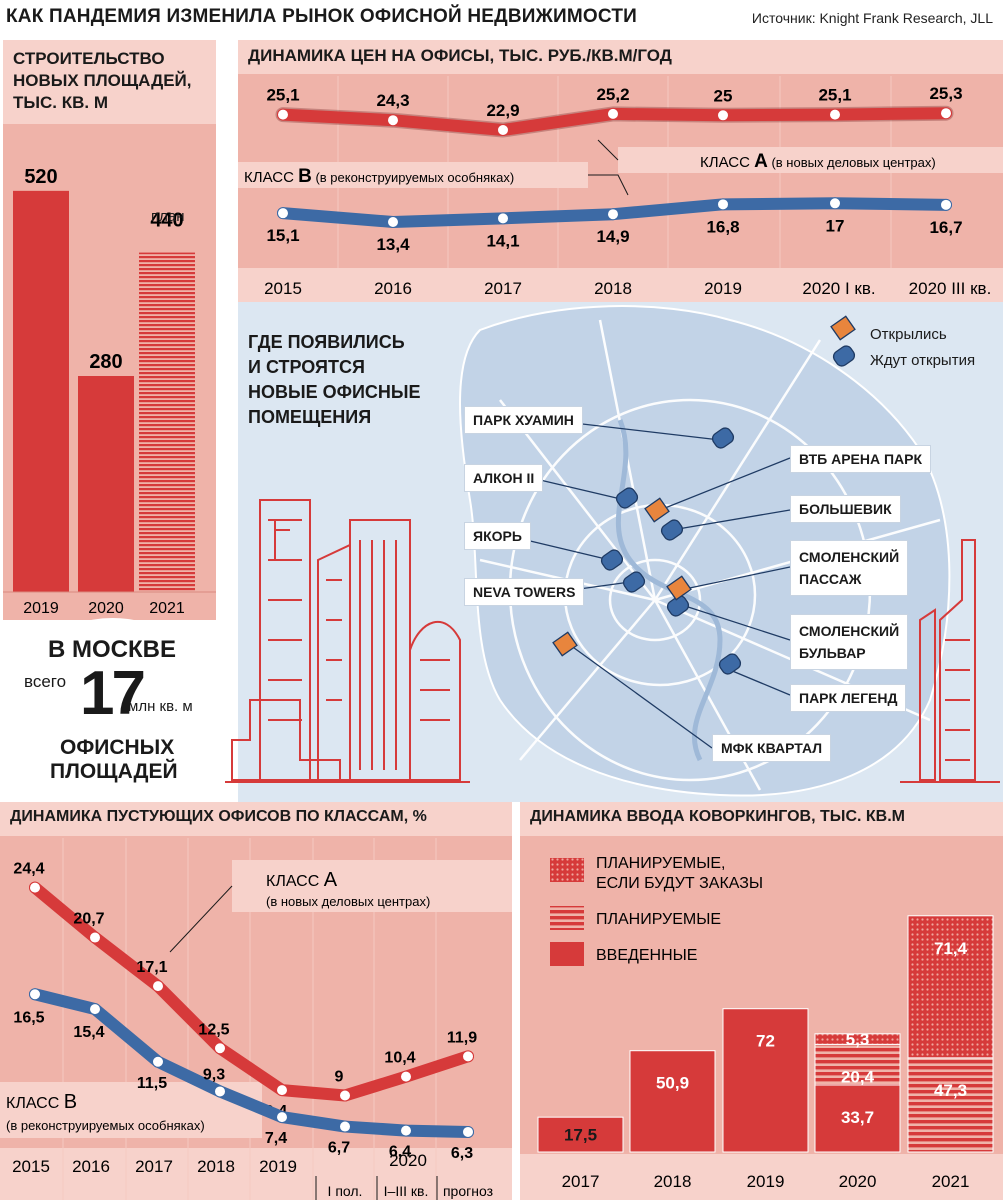 This screenshot has height=1200, width=1003. What do you see at coordinates (844, 356) in the screenshot?
I see `legend-waiting-icon` at bounding box center [844, 356].